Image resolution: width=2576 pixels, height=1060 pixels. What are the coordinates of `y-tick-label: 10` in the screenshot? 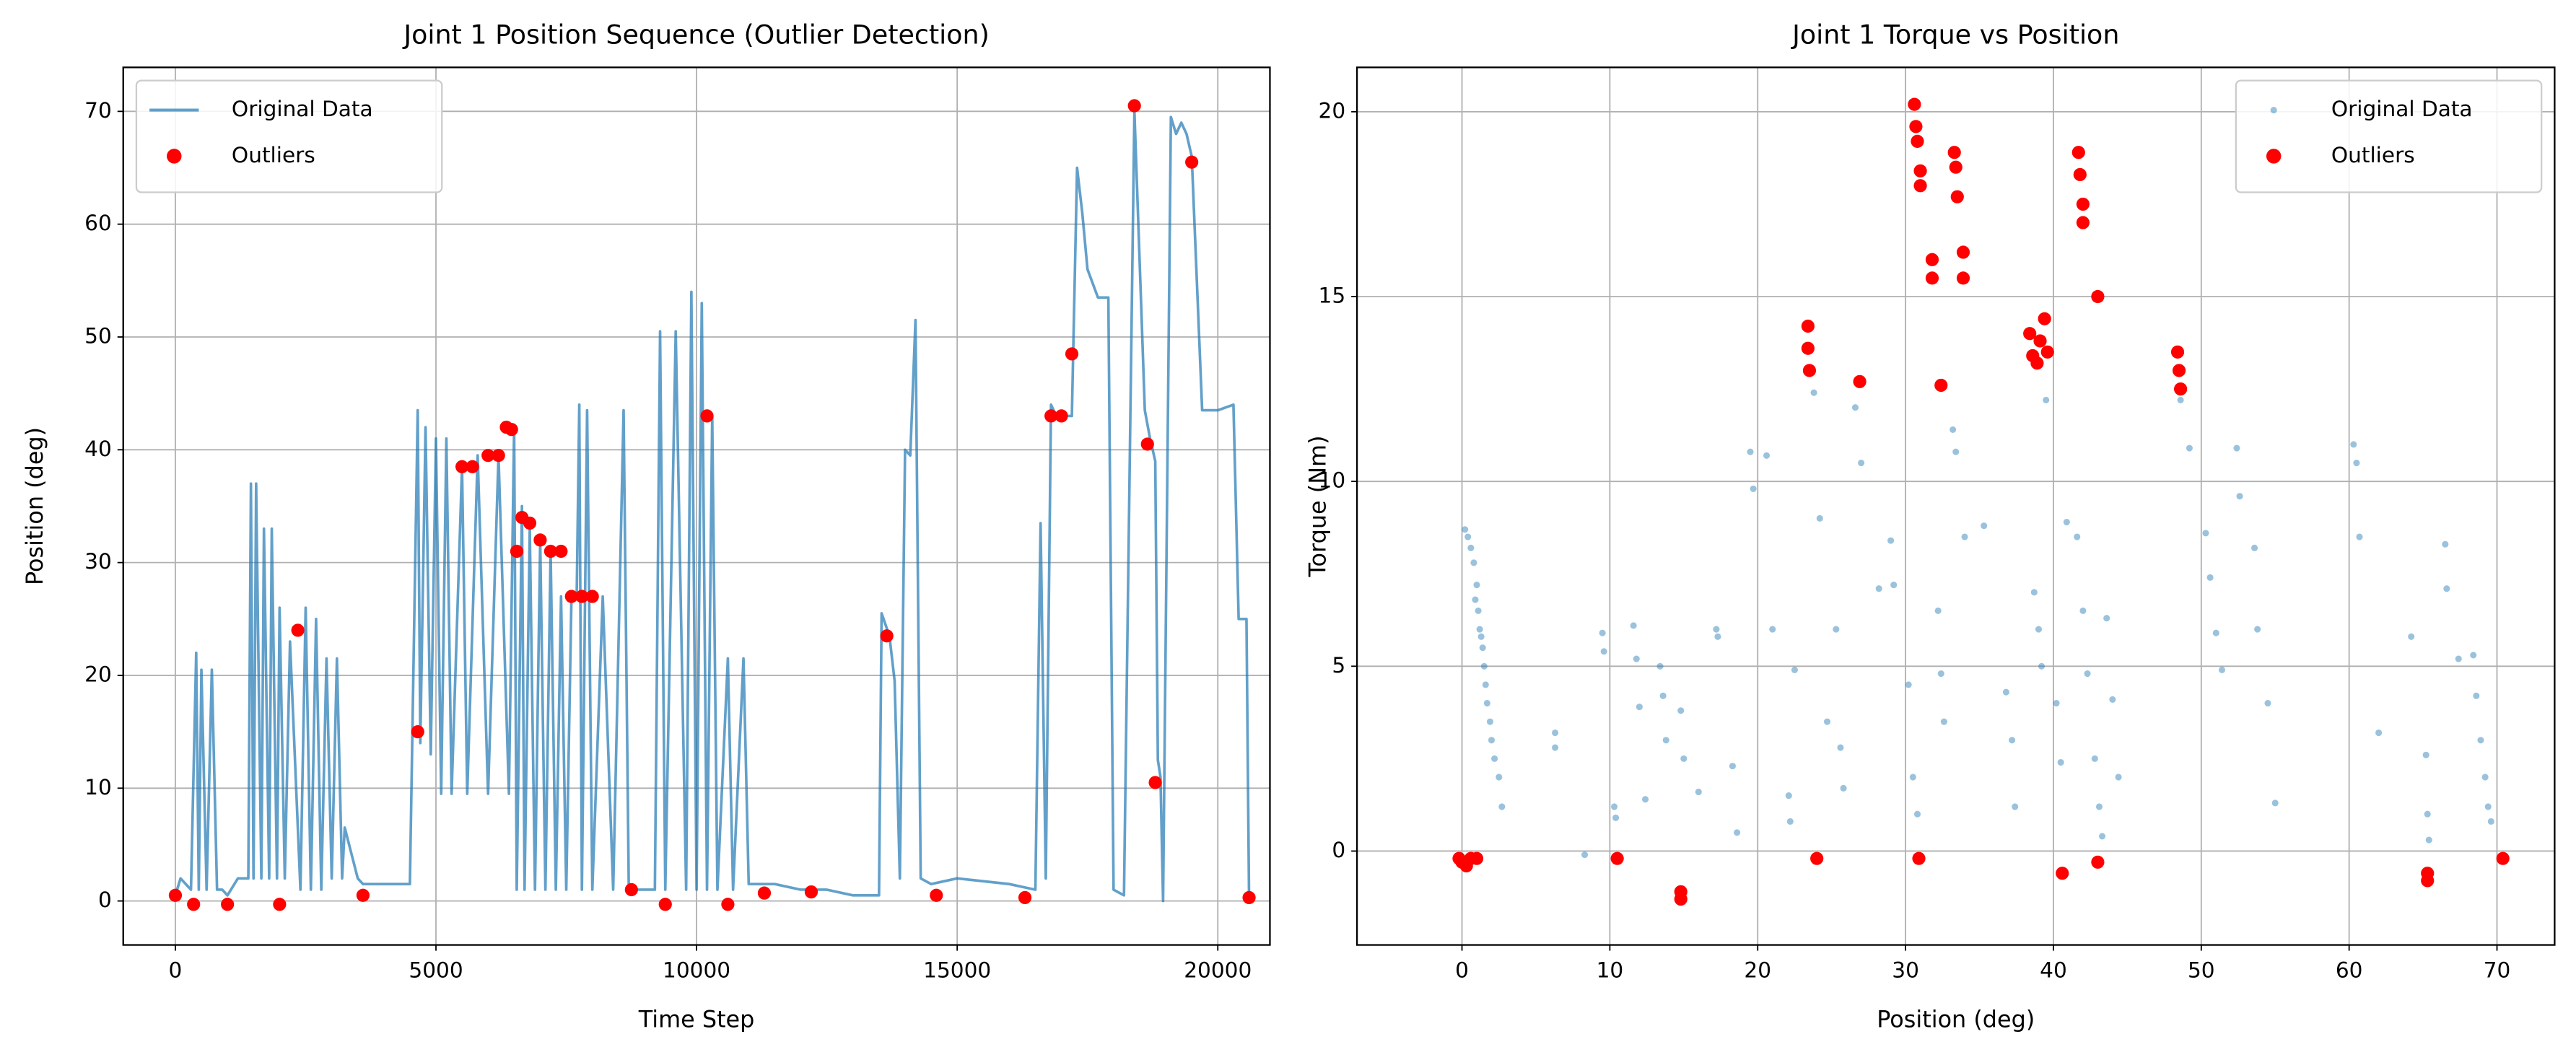 It's located at (1332, 480).